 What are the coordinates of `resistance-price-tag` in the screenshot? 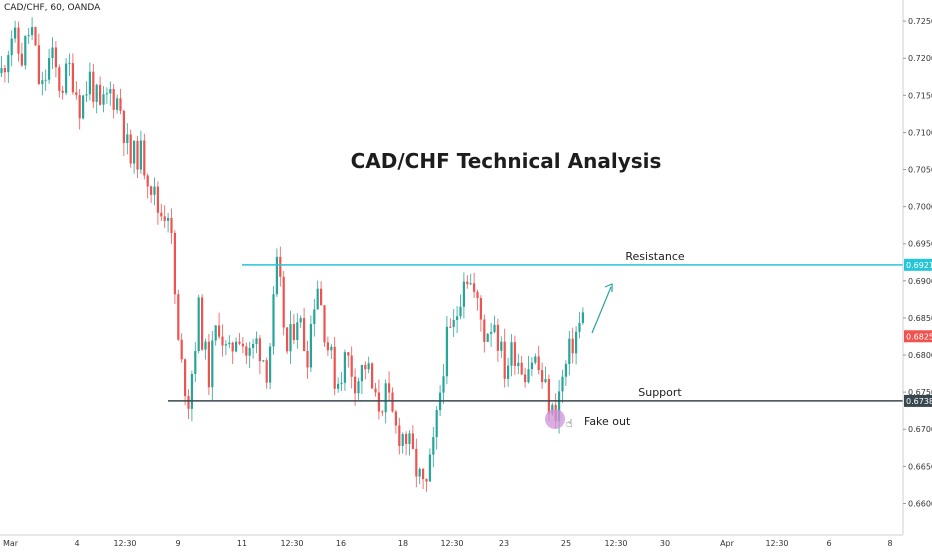 It's located at (918, 264).